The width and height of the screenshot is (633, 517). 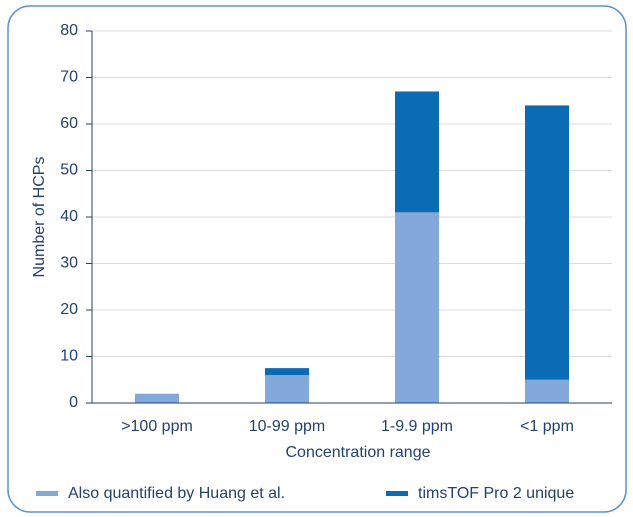 What do you see at coordinates (547, 426) in the screenshot?
I see `x-tick-label: <1 ppm` at bounding box center [547, 426].